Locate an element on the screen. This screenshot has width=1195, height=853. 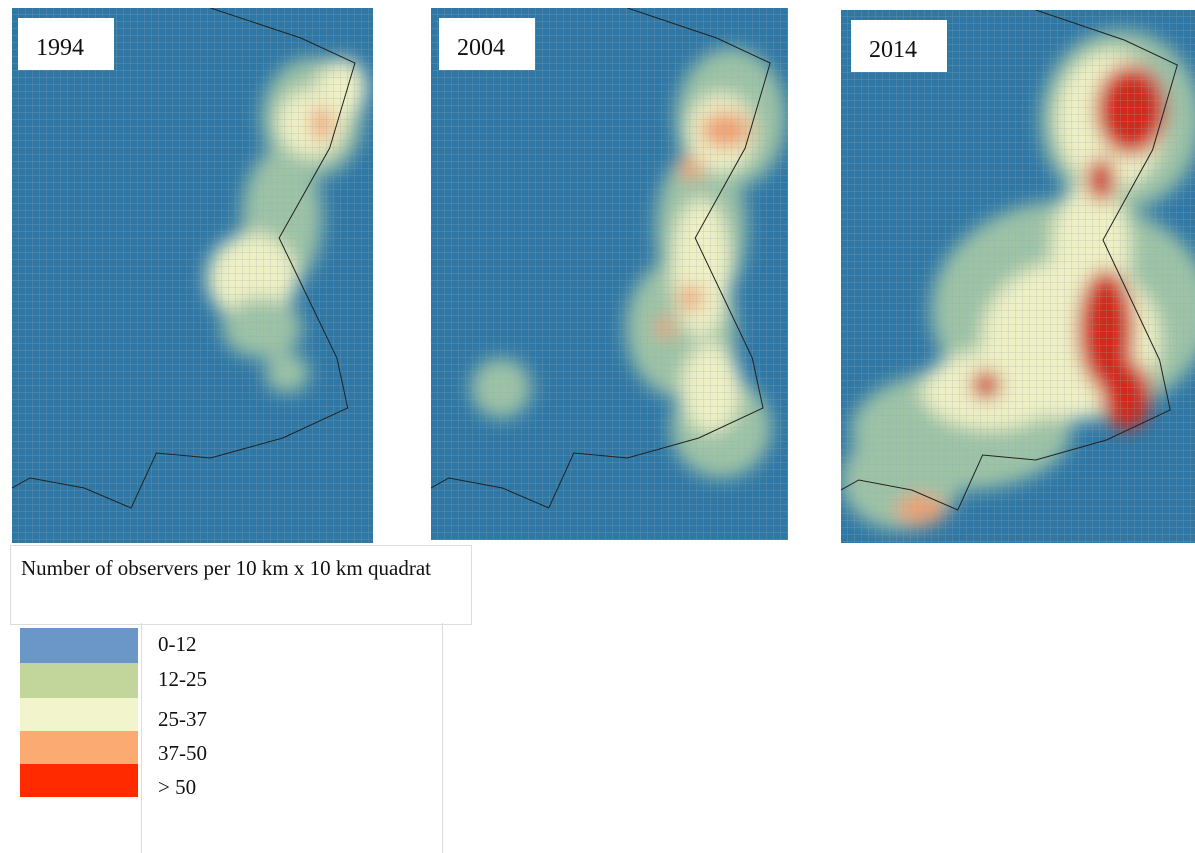
legend-label: 12-25 is located at coordinates (182, 679).